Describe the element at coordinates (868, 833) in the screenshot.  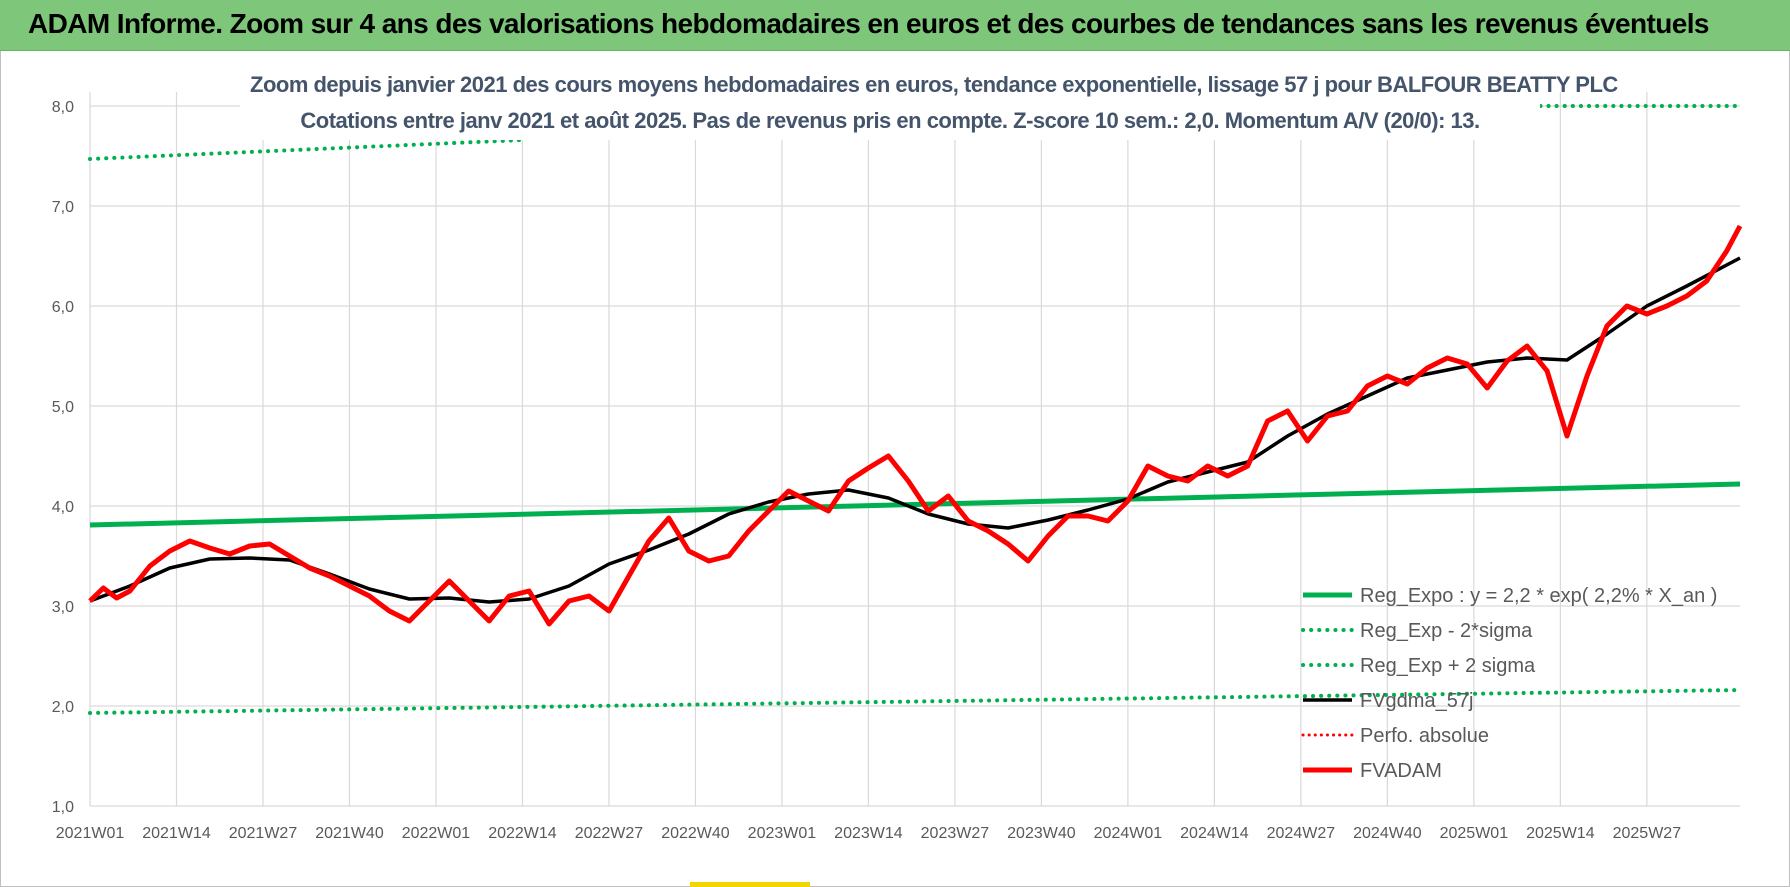
I see `x-tick-label: 2023W14` at that location.